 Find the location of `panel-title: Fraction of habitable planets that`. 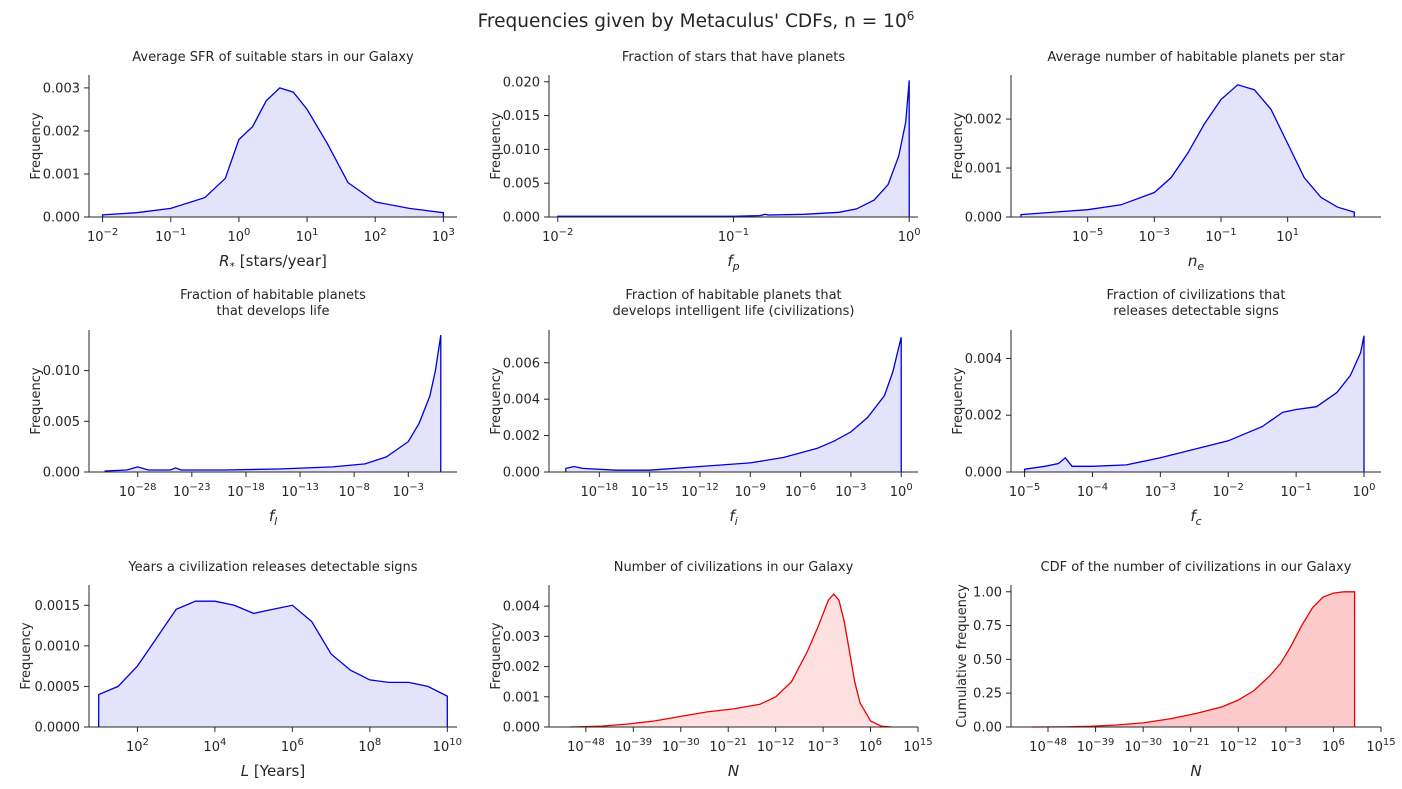

panel-title: Fraction of habitable planets that is located at coordinates (733, 295).